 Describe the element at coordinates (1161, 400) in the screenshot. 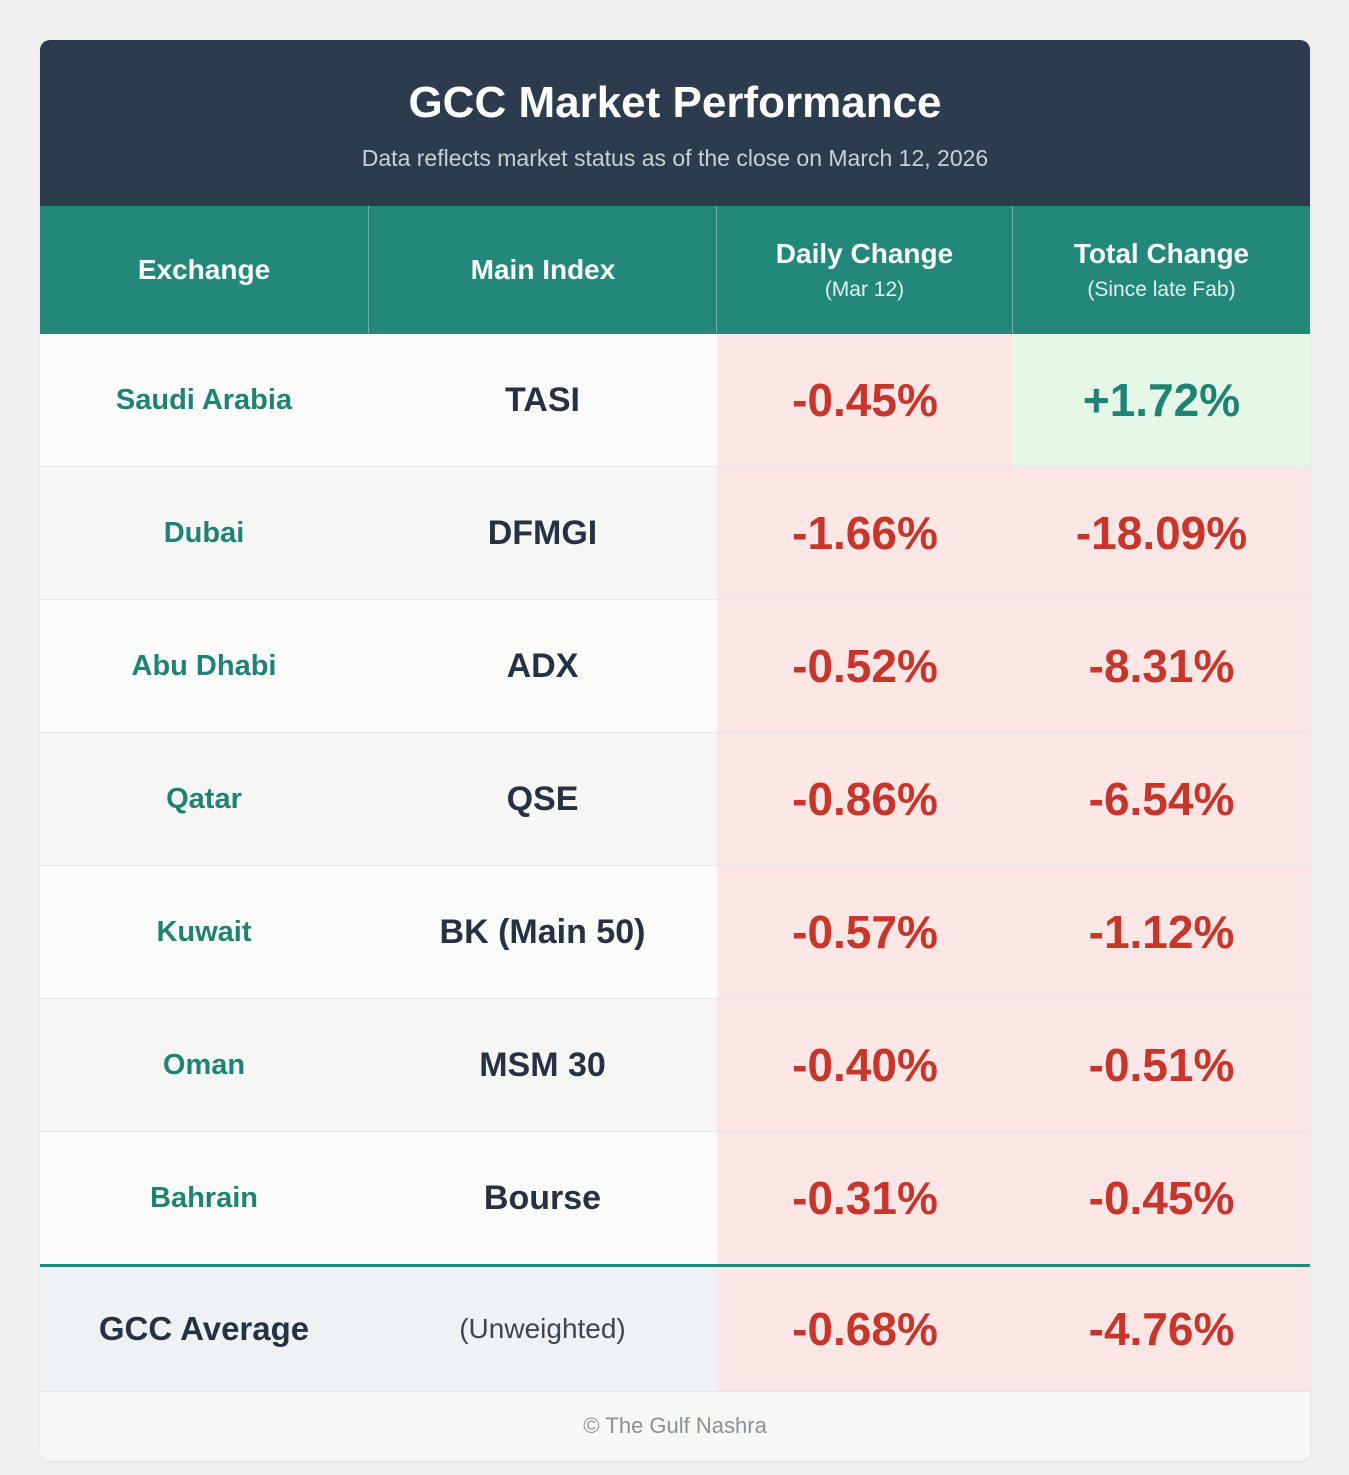

I see `total-change-value: +1.72%` at that location.